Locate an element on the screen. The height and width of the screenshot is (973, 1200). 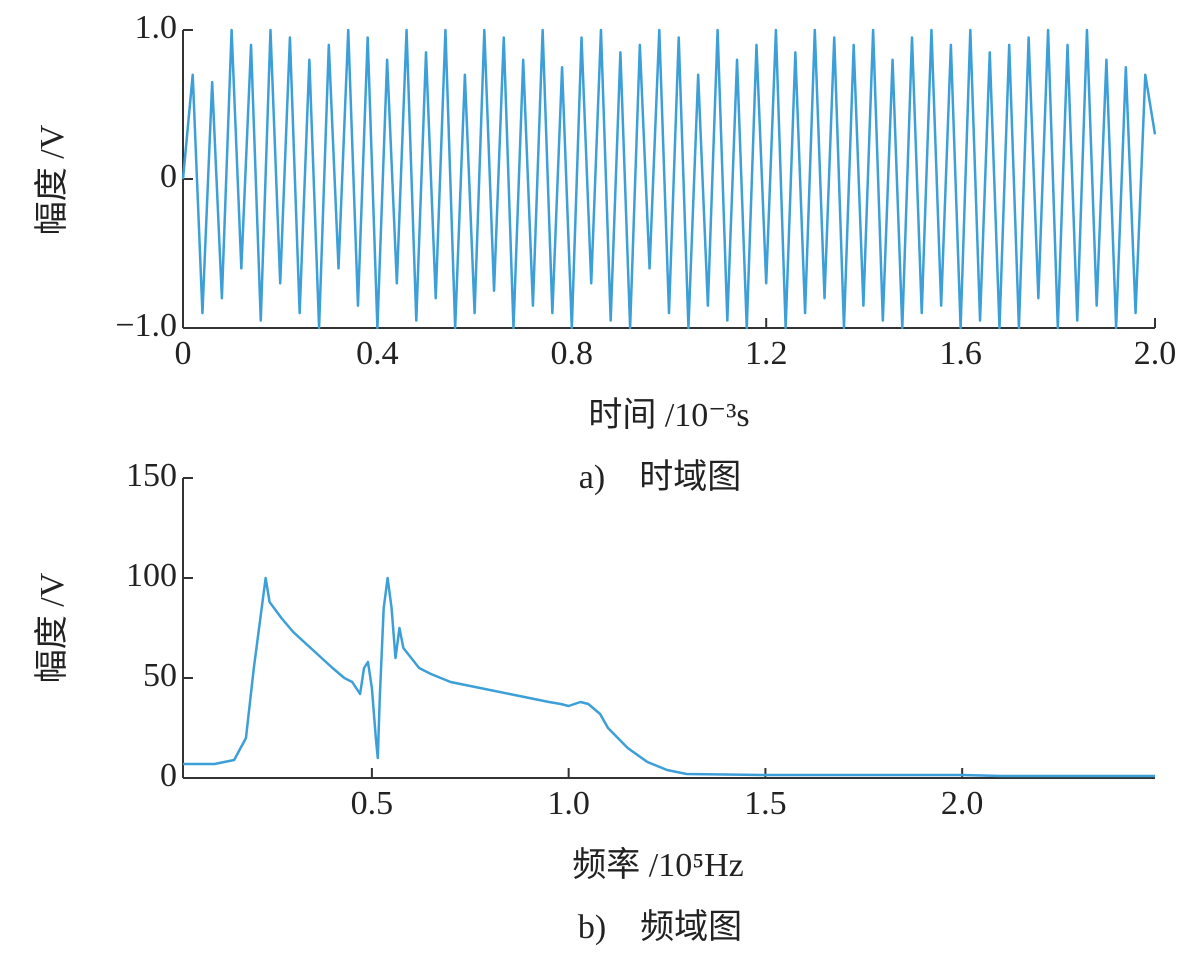
y-tick-label: 1.0 is located at coordinates (156, 27).